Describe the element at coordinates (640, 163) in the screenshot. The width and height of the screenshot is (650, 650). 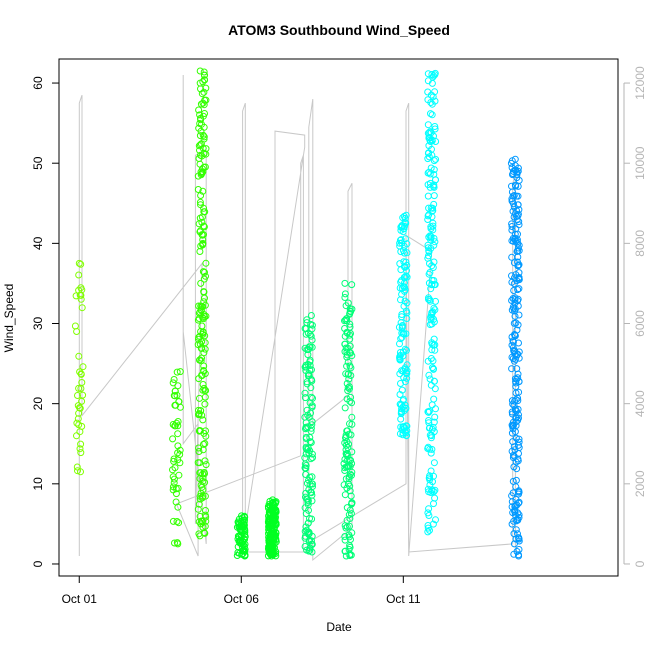
I see `y2-tick-label: 10000` at that location.